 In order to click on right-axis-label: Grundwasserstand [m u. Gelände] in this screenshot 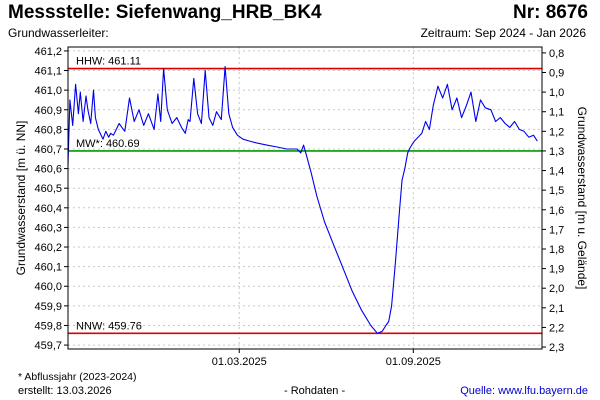, I will do `click(582, 198)`.